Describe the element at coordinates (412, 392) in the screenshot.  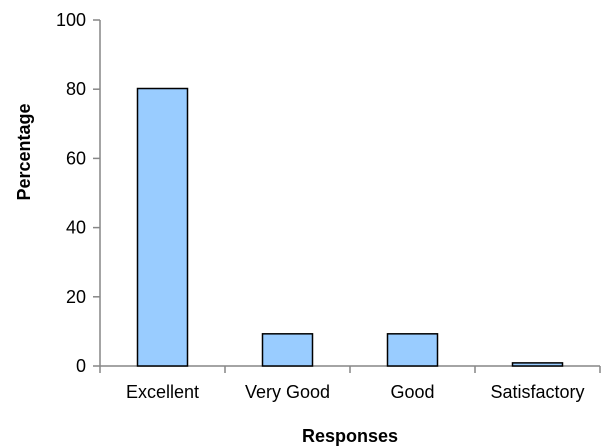
I see `x-tick-label: Good` at that location.